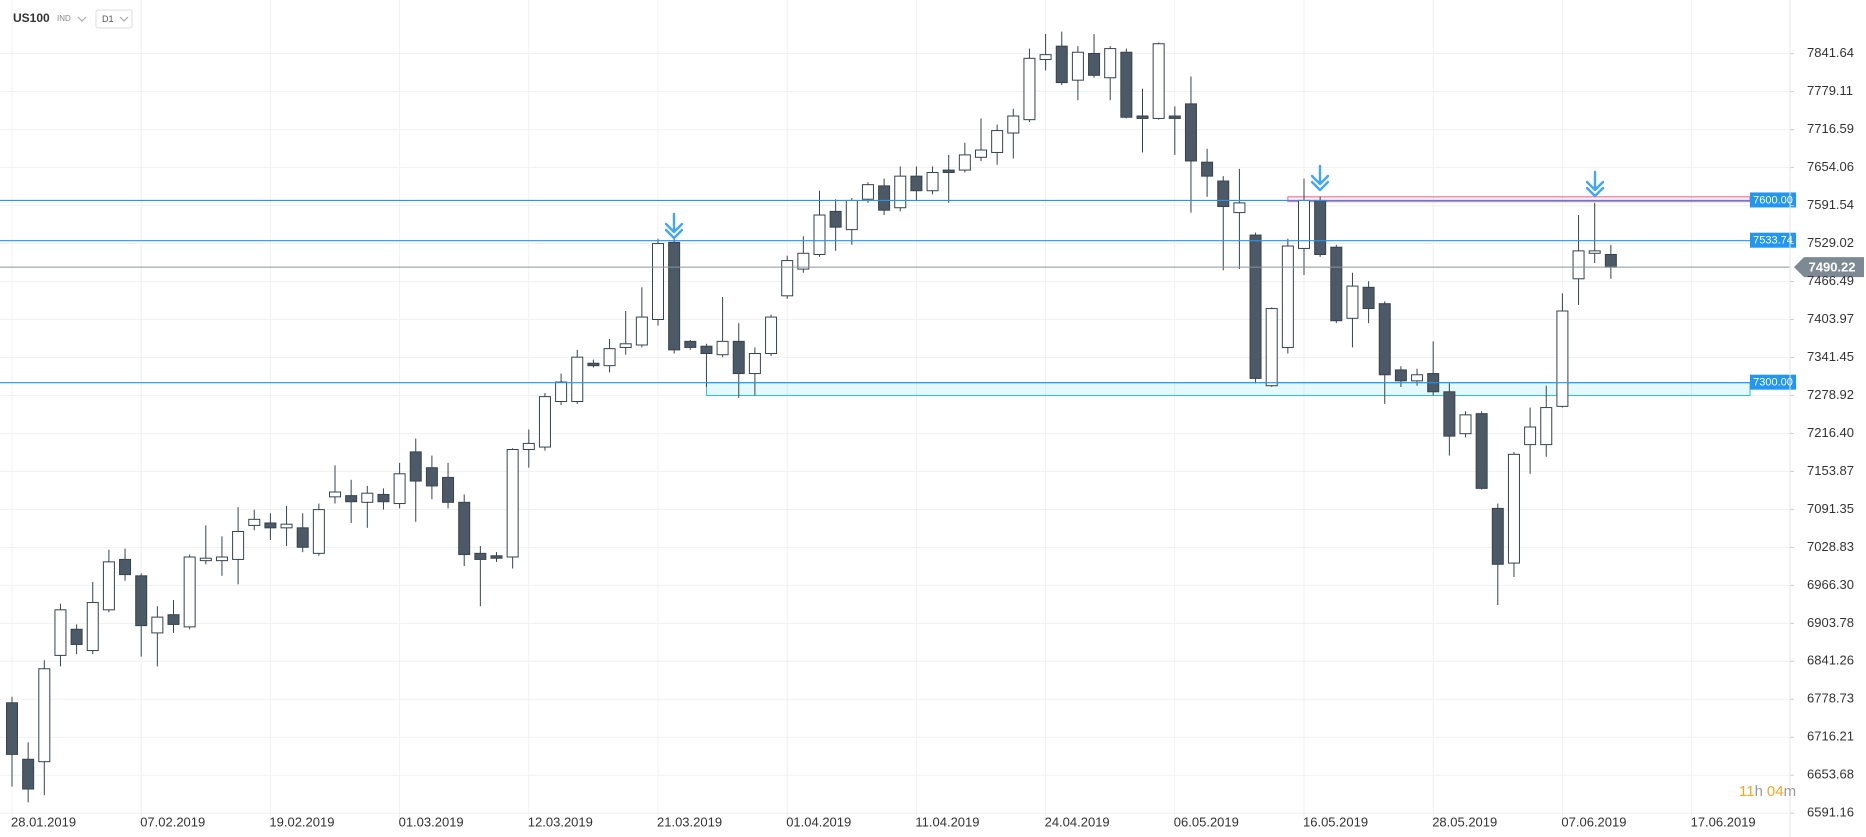 The width and height of the screenshot is (1866, 837). Describe the element at coordinates (1830, 584) in the screenshot. I see `y-tick-label: 6966.30` at that location.